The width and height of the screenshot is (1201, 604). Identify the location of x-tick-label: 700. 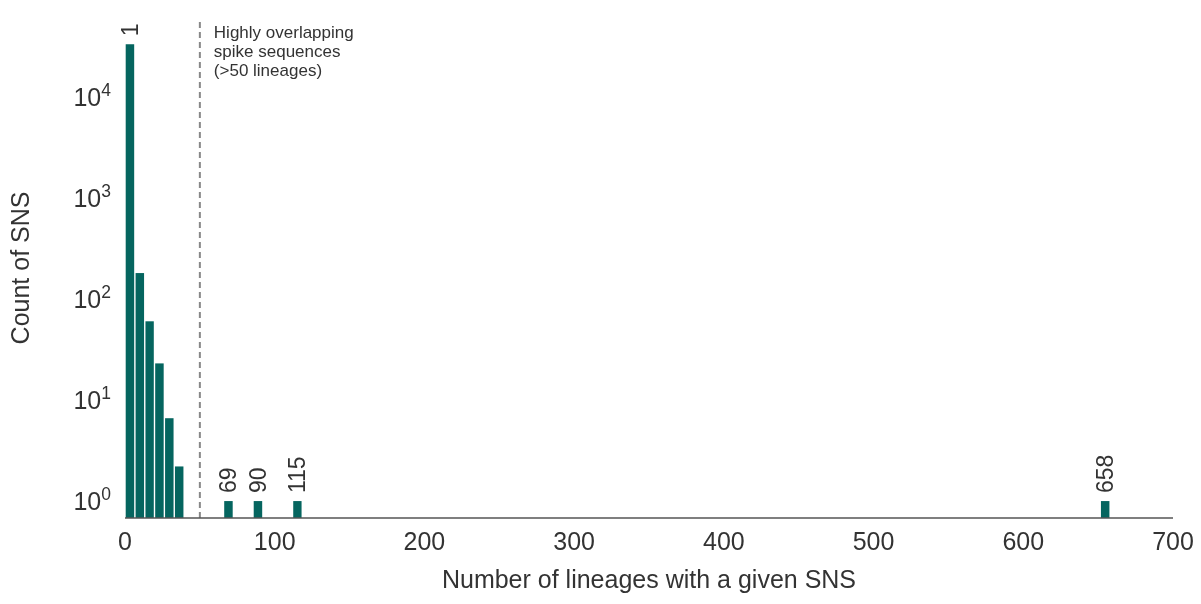
(1173, 541).